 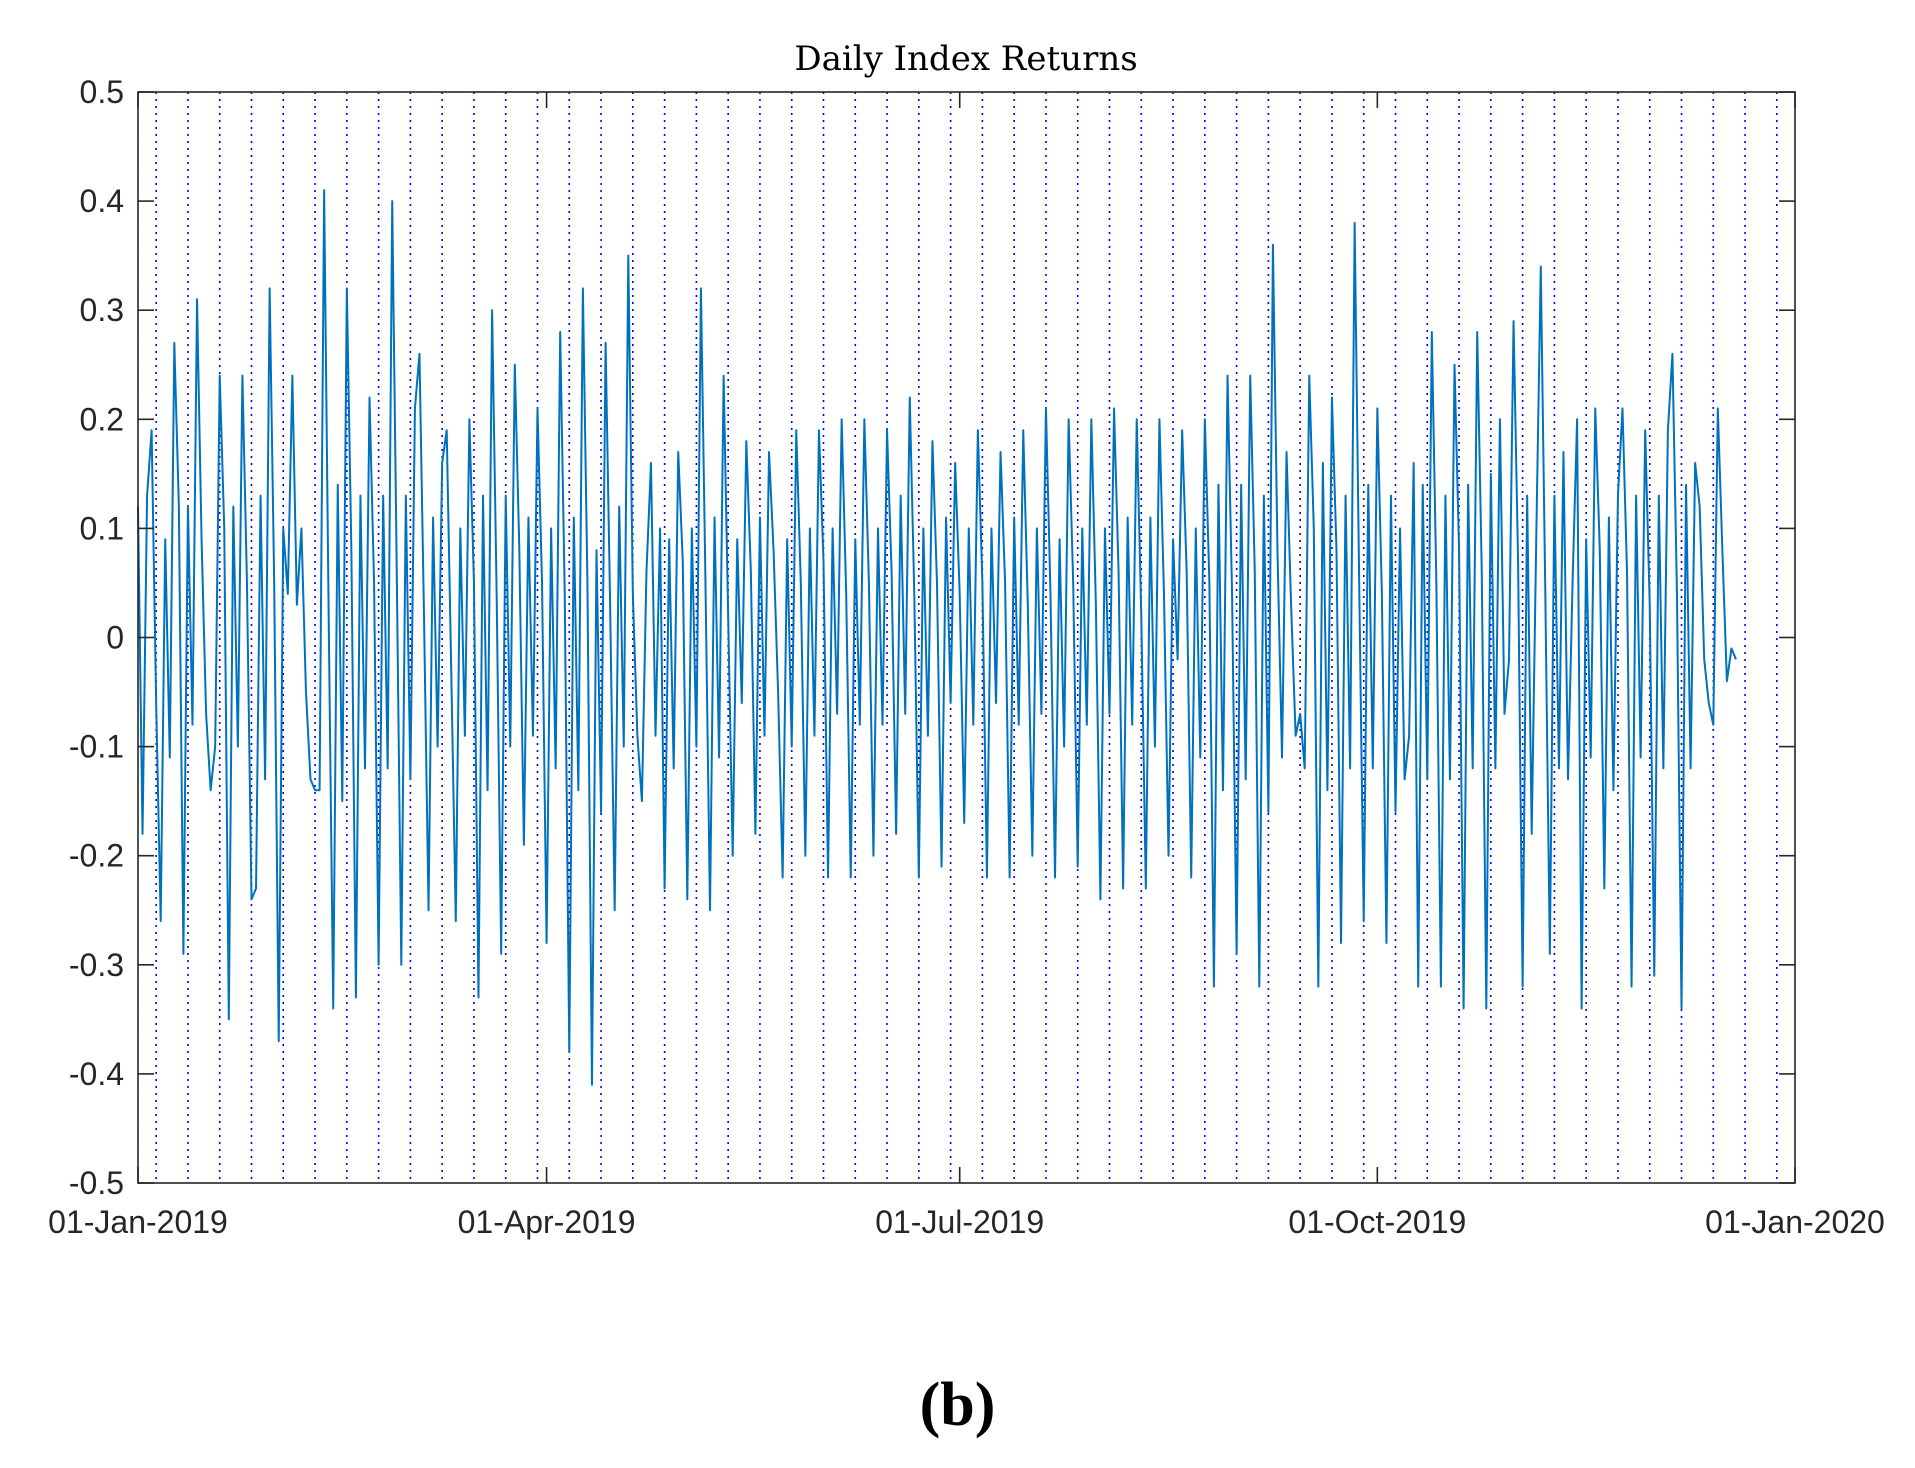 I want to click on xtick-label-2: 01-Jul-2019, so click(x=959, y=1222).